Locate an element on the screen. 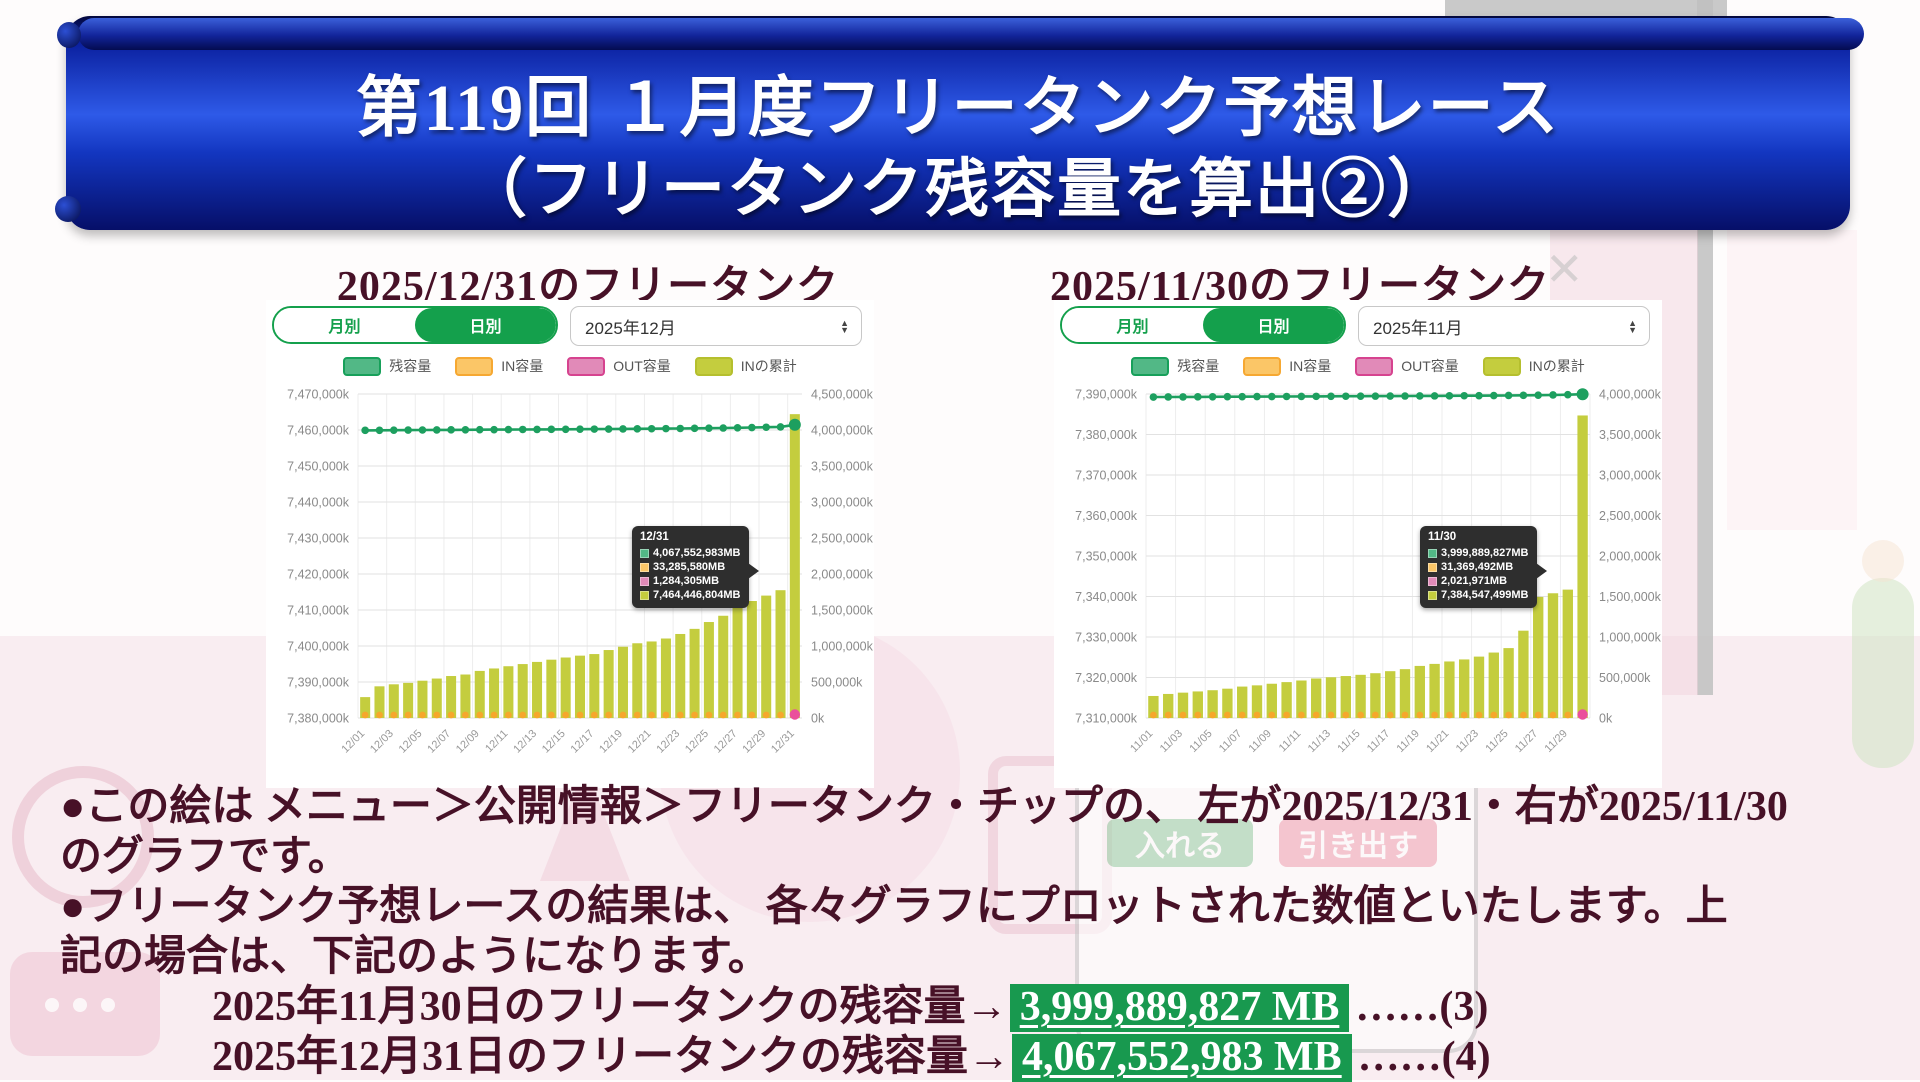  svg-text: 7,400,000k is located at coordinates (318, 647).